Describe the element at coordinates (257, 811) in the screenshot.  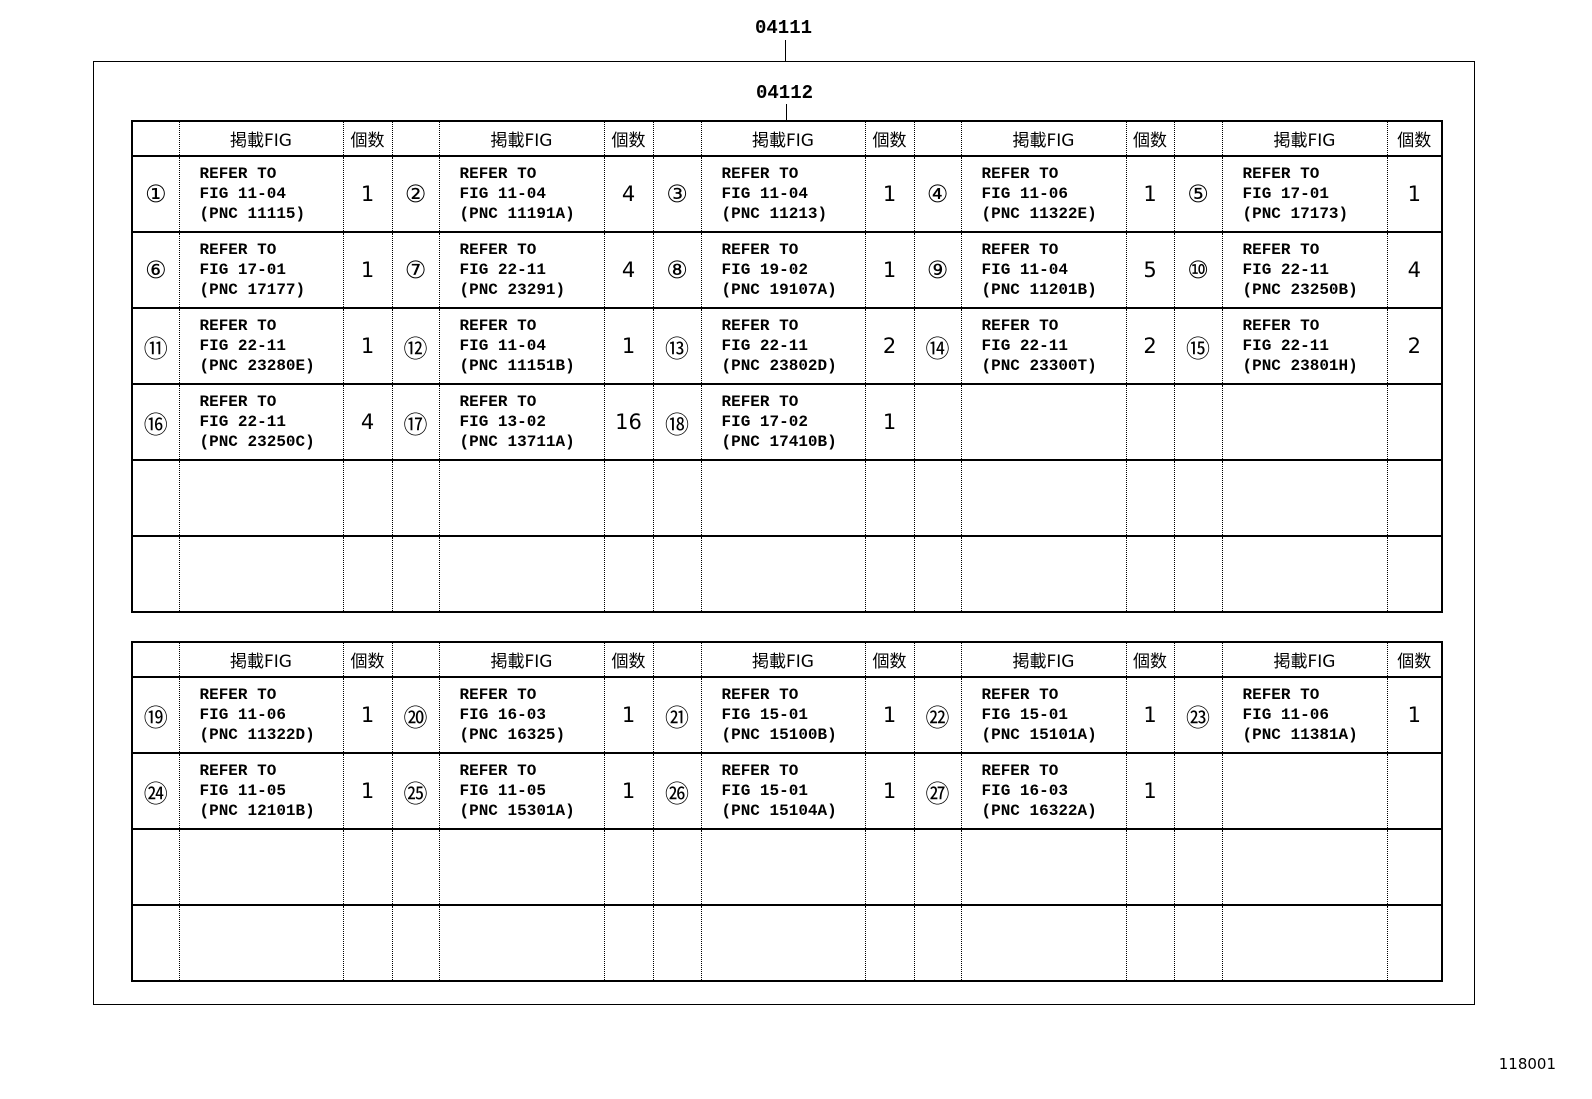
I see `pnc-code: (PNC 12101B)` at that location.